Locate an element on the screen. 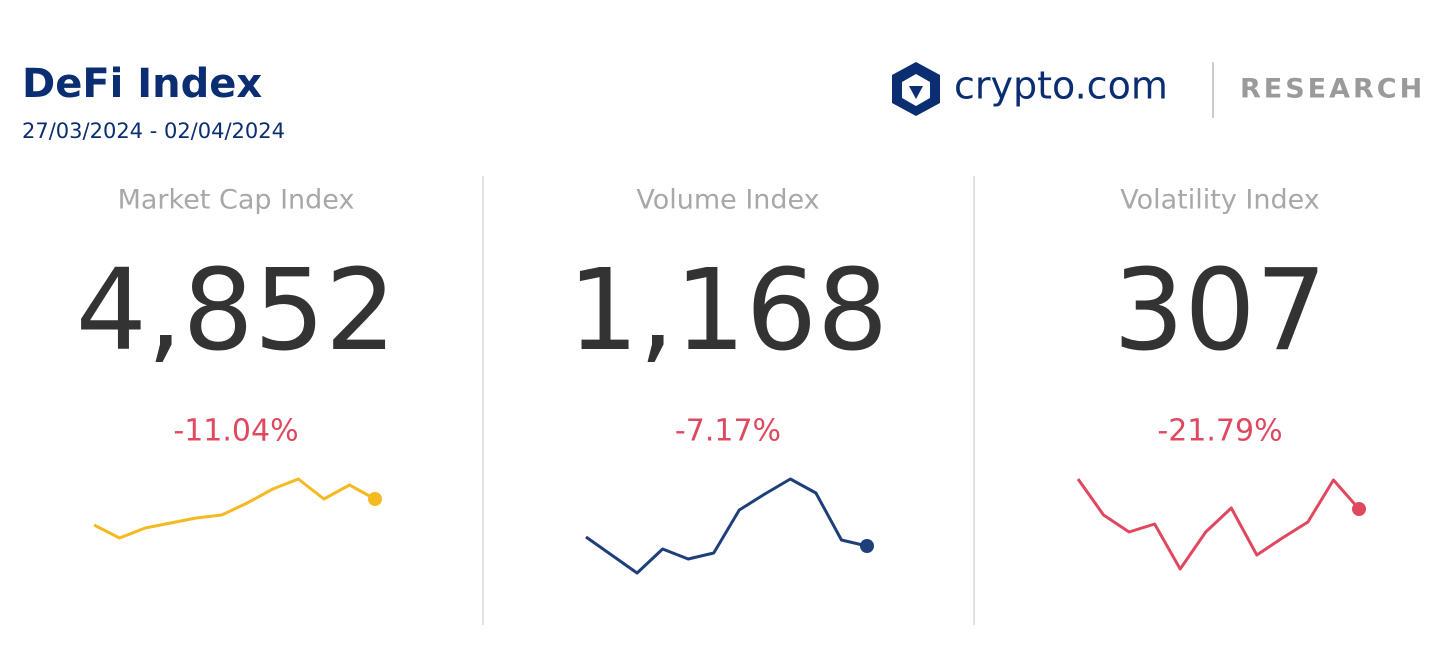  card-value: 307 is located at coordinates (1220, 311).